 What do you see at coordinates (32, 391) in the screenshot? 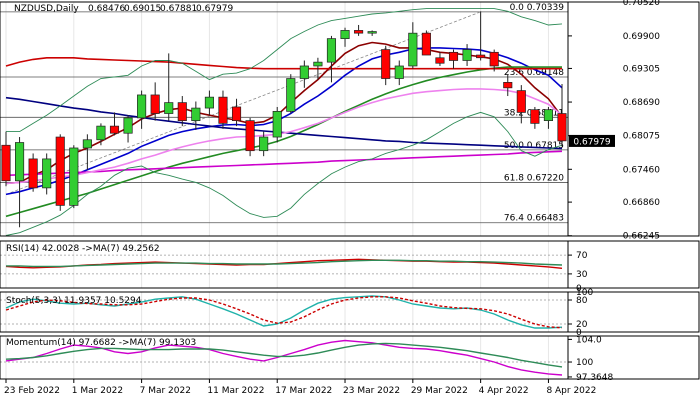
I see `x-tick-label: 23 Feb 2022` at bounding box center [32, 391].